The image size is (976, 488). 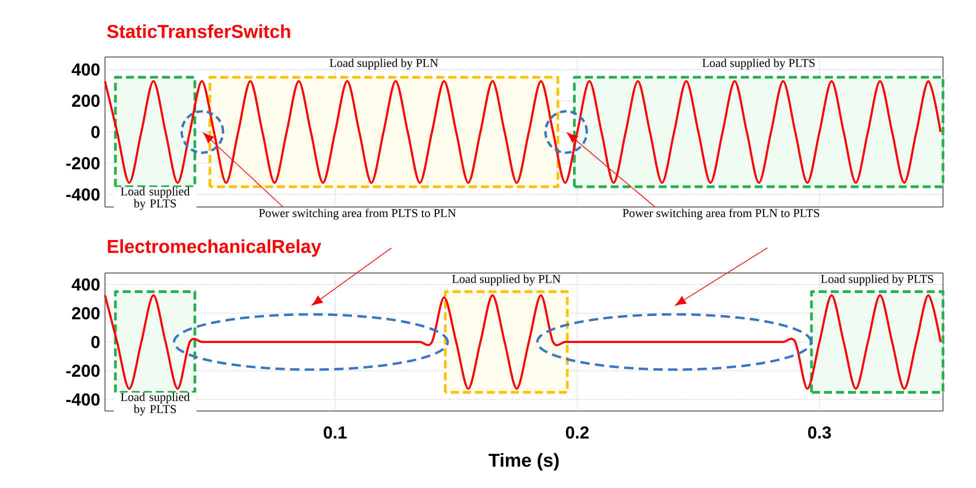 What do you see at coordinates (357, 214) in the screenshot?
I see `text: Power switching area from PLTS to PLN` at bounding box center [357, 214].